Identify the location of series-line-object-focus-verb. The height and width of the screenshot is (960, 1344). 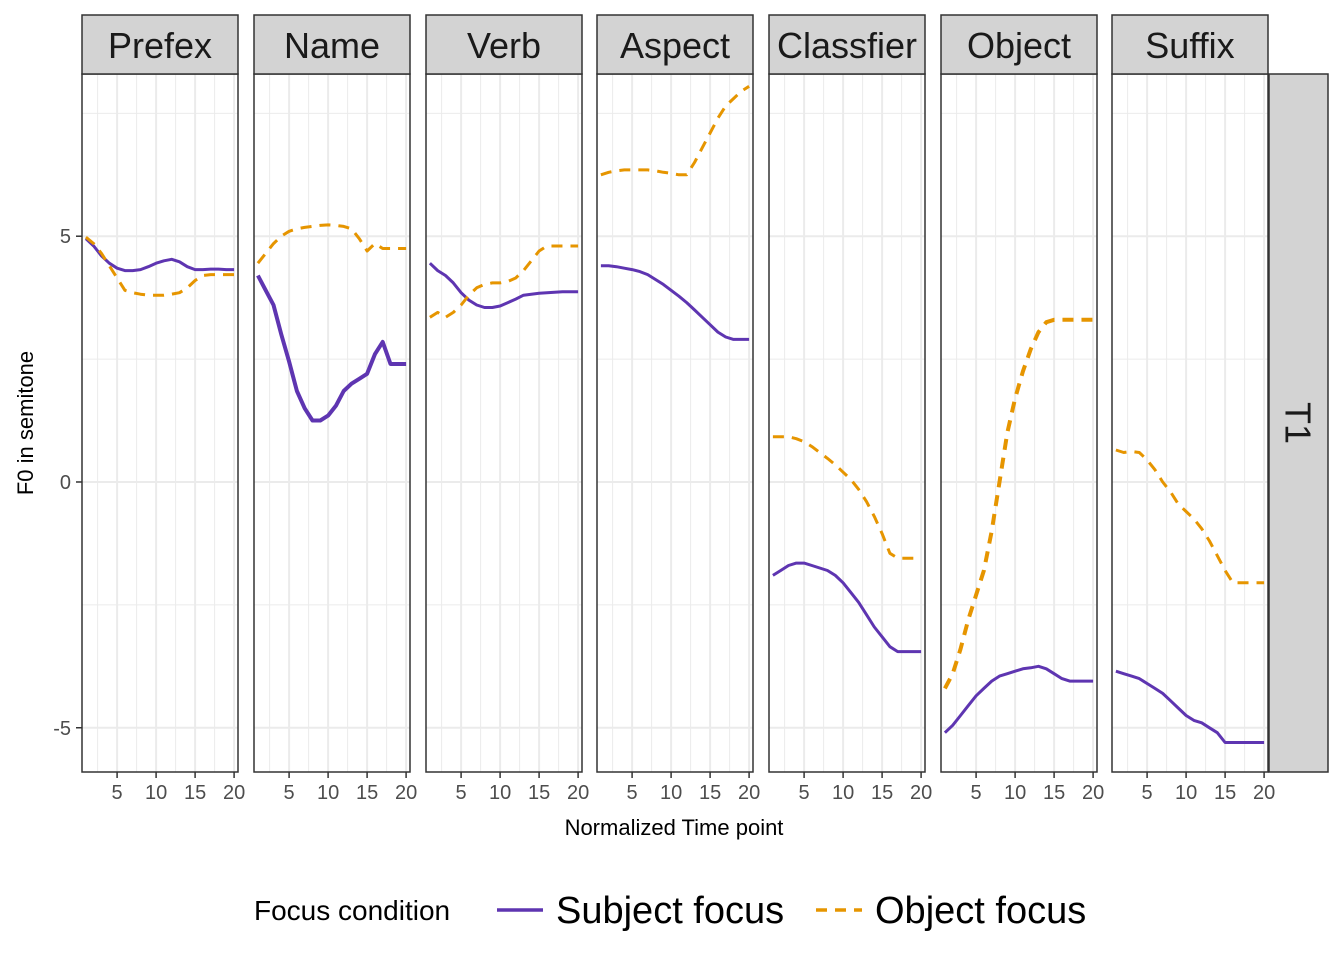
(504, 281).